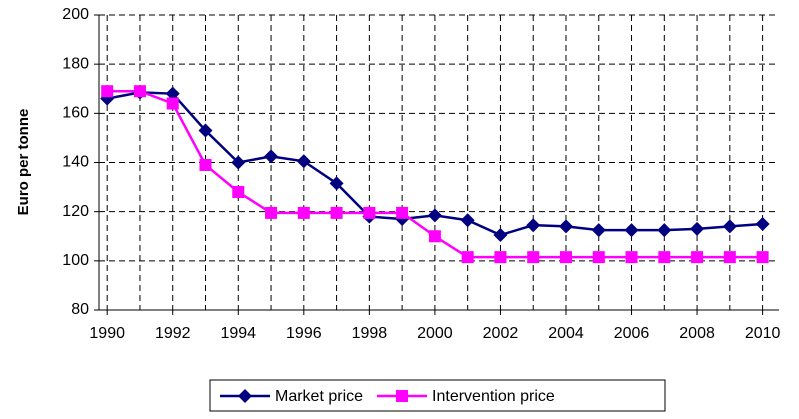 This screenshot has width=799, height=419. Describe the element at coordinates (304, 333) in the screenshot. I see `x-tick-label: 1996` at that location.